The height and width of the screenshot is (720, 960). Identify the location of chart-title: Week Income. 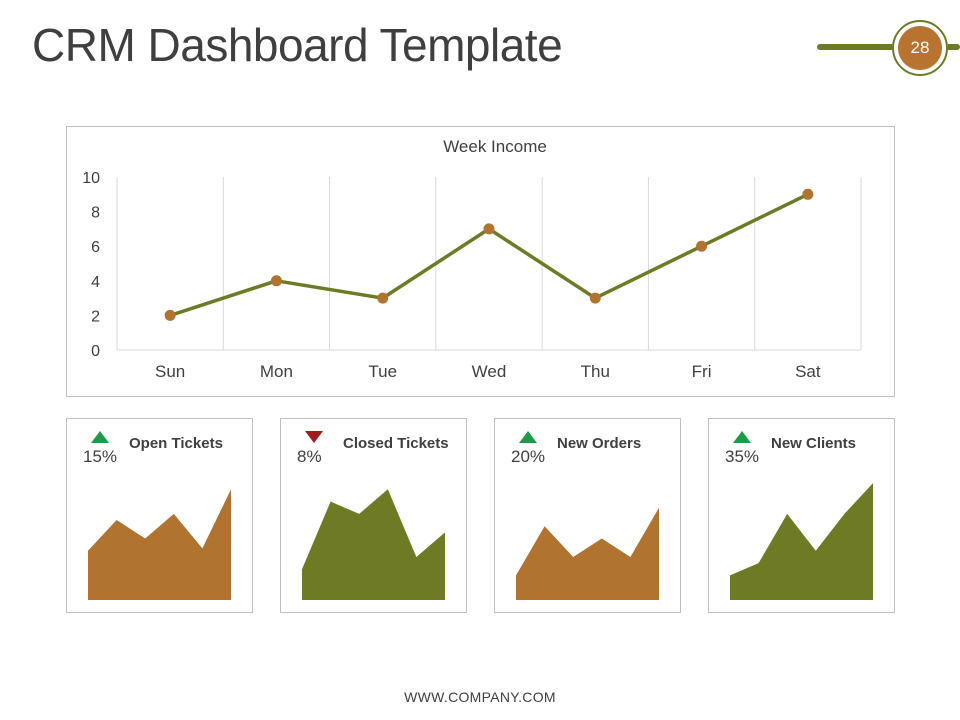
(495, 146).